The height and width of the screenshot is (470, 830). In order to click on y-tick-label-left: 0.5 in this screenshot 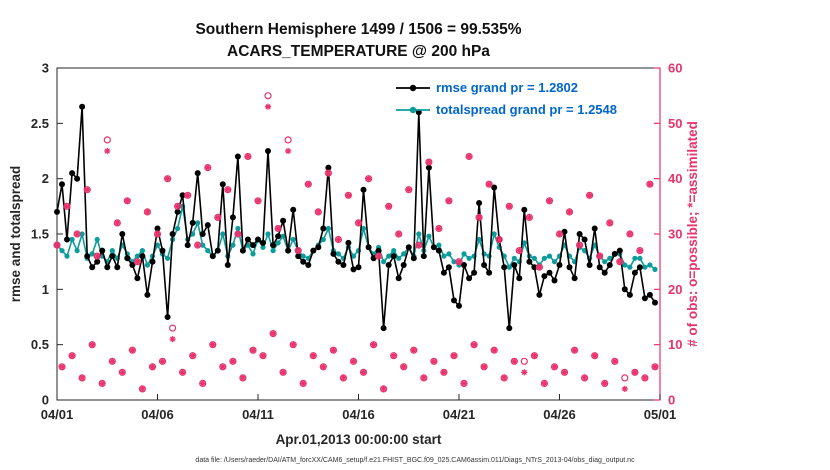, I will do `click(40, 344)`.